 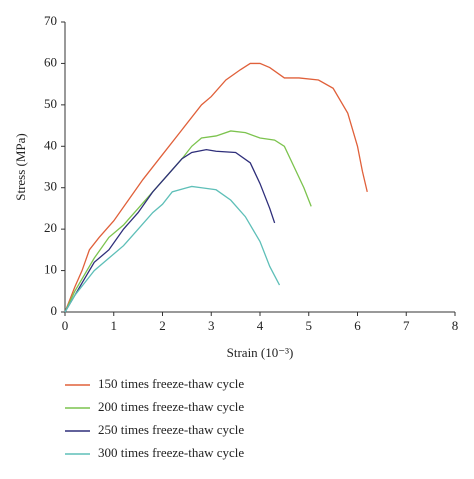 I want to click on x-tick-label: 4, so click(x=260, y=325).